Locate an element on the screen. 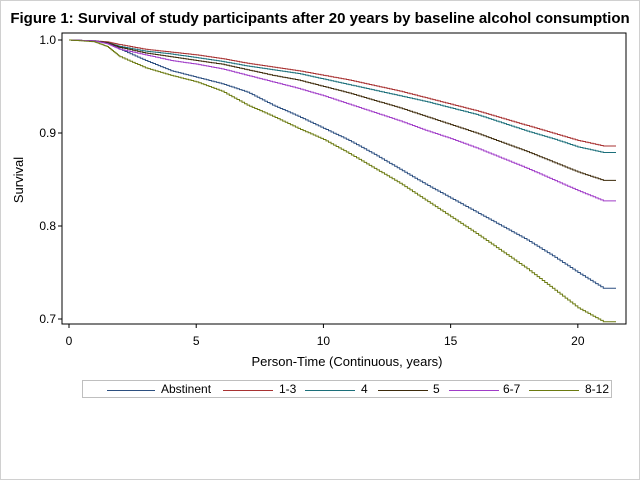 The height and width of the screenshot is (480, 640). x-tick-label: 0 is located at coordinates (69, 341).